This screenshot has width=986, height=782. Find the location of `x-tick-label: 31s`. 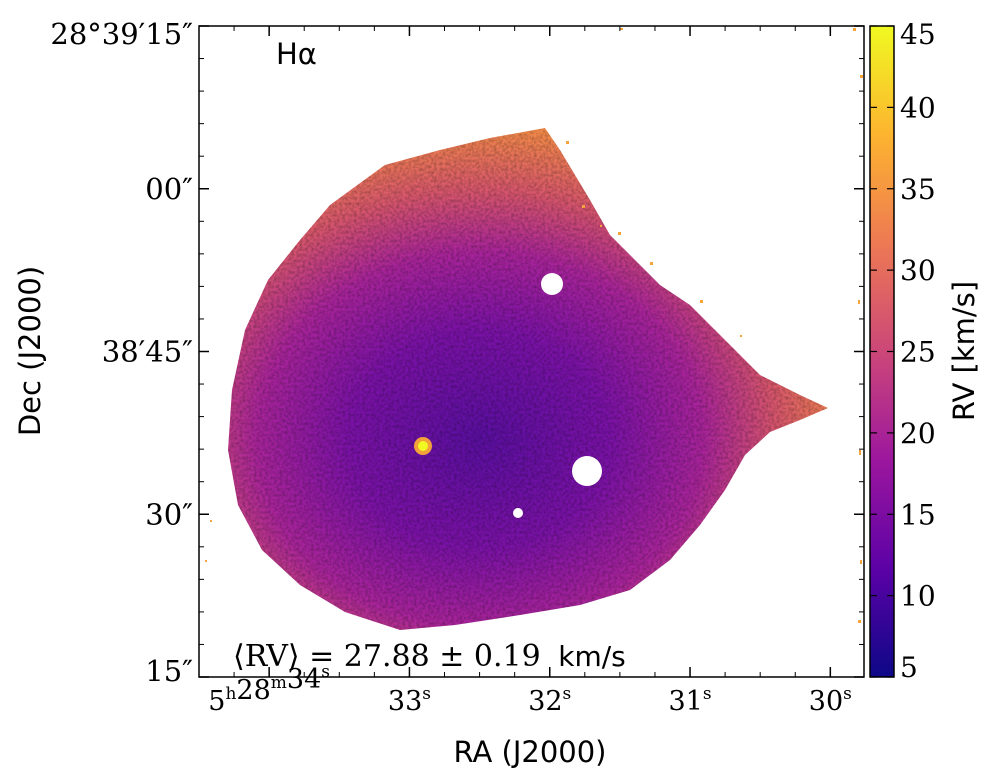

x-tick-label: 31s is located at coordinates (689, 700).